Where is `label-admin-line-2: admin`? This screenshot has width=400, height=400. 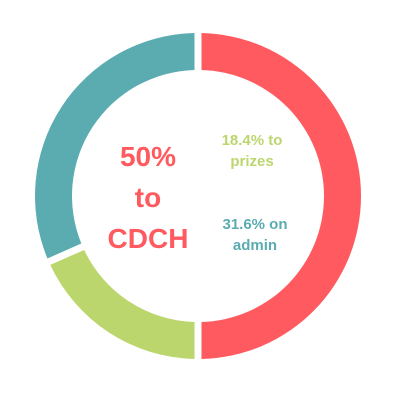
label-admin-line-2: admin is located at coordinates (255, 245).